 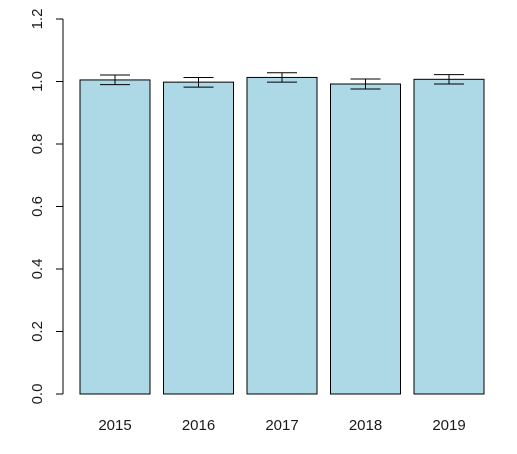 What do you see at coordinates (198, 425) in the screenshot?
I see `x-tick-label: 2016` at bounding box center [198, 425].